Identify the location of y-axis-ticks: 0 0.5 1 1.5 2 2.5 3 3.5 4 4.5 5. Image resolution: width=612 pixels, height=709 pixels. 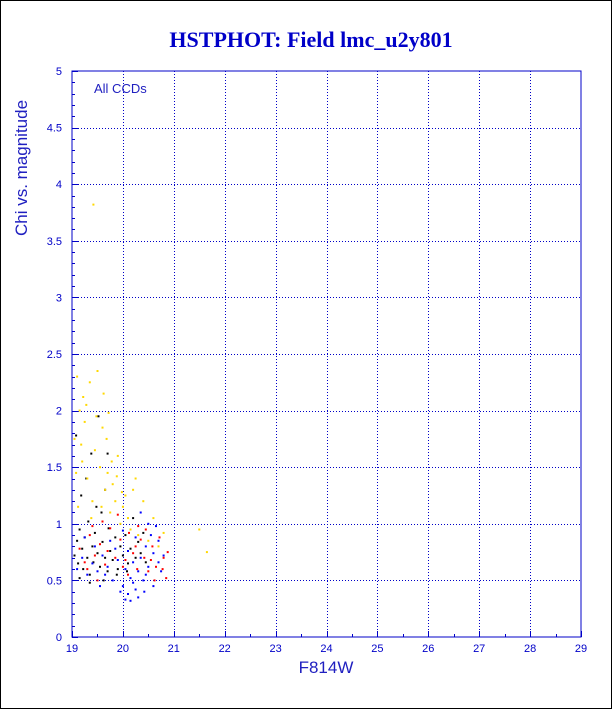
(62, 355).